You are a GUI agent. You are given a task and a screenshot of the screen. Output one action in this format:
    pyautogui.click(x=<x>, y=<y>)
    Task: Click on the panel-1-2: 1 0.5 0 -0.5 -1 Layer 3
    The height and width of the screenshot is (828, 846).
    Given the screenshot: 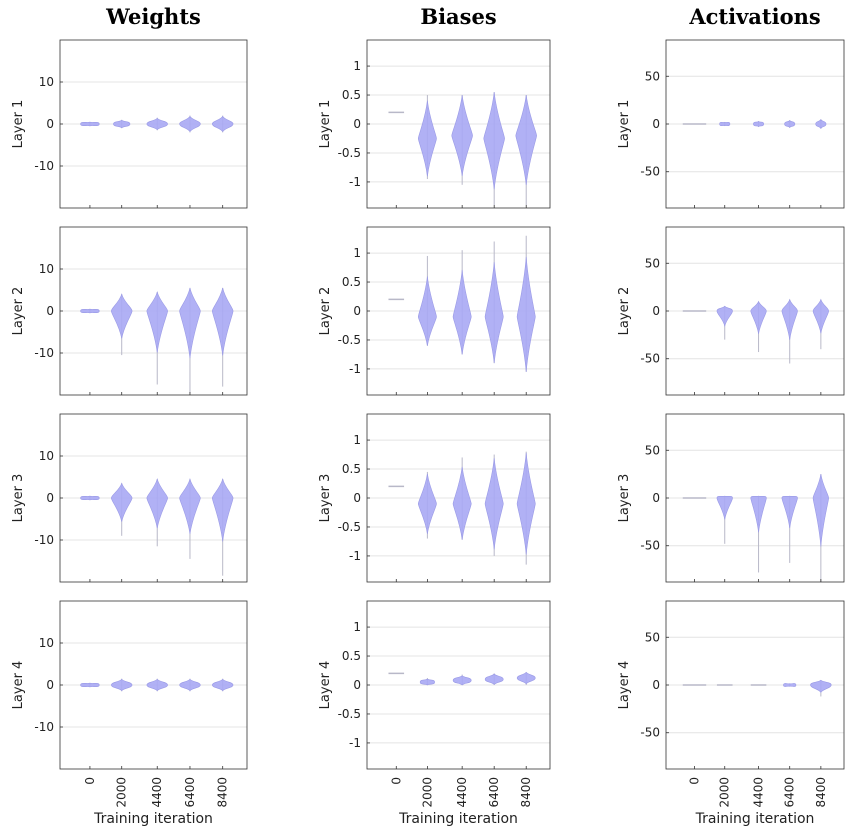 What is the action you would take?
    pyautogui.click(x=434, y=498)
    